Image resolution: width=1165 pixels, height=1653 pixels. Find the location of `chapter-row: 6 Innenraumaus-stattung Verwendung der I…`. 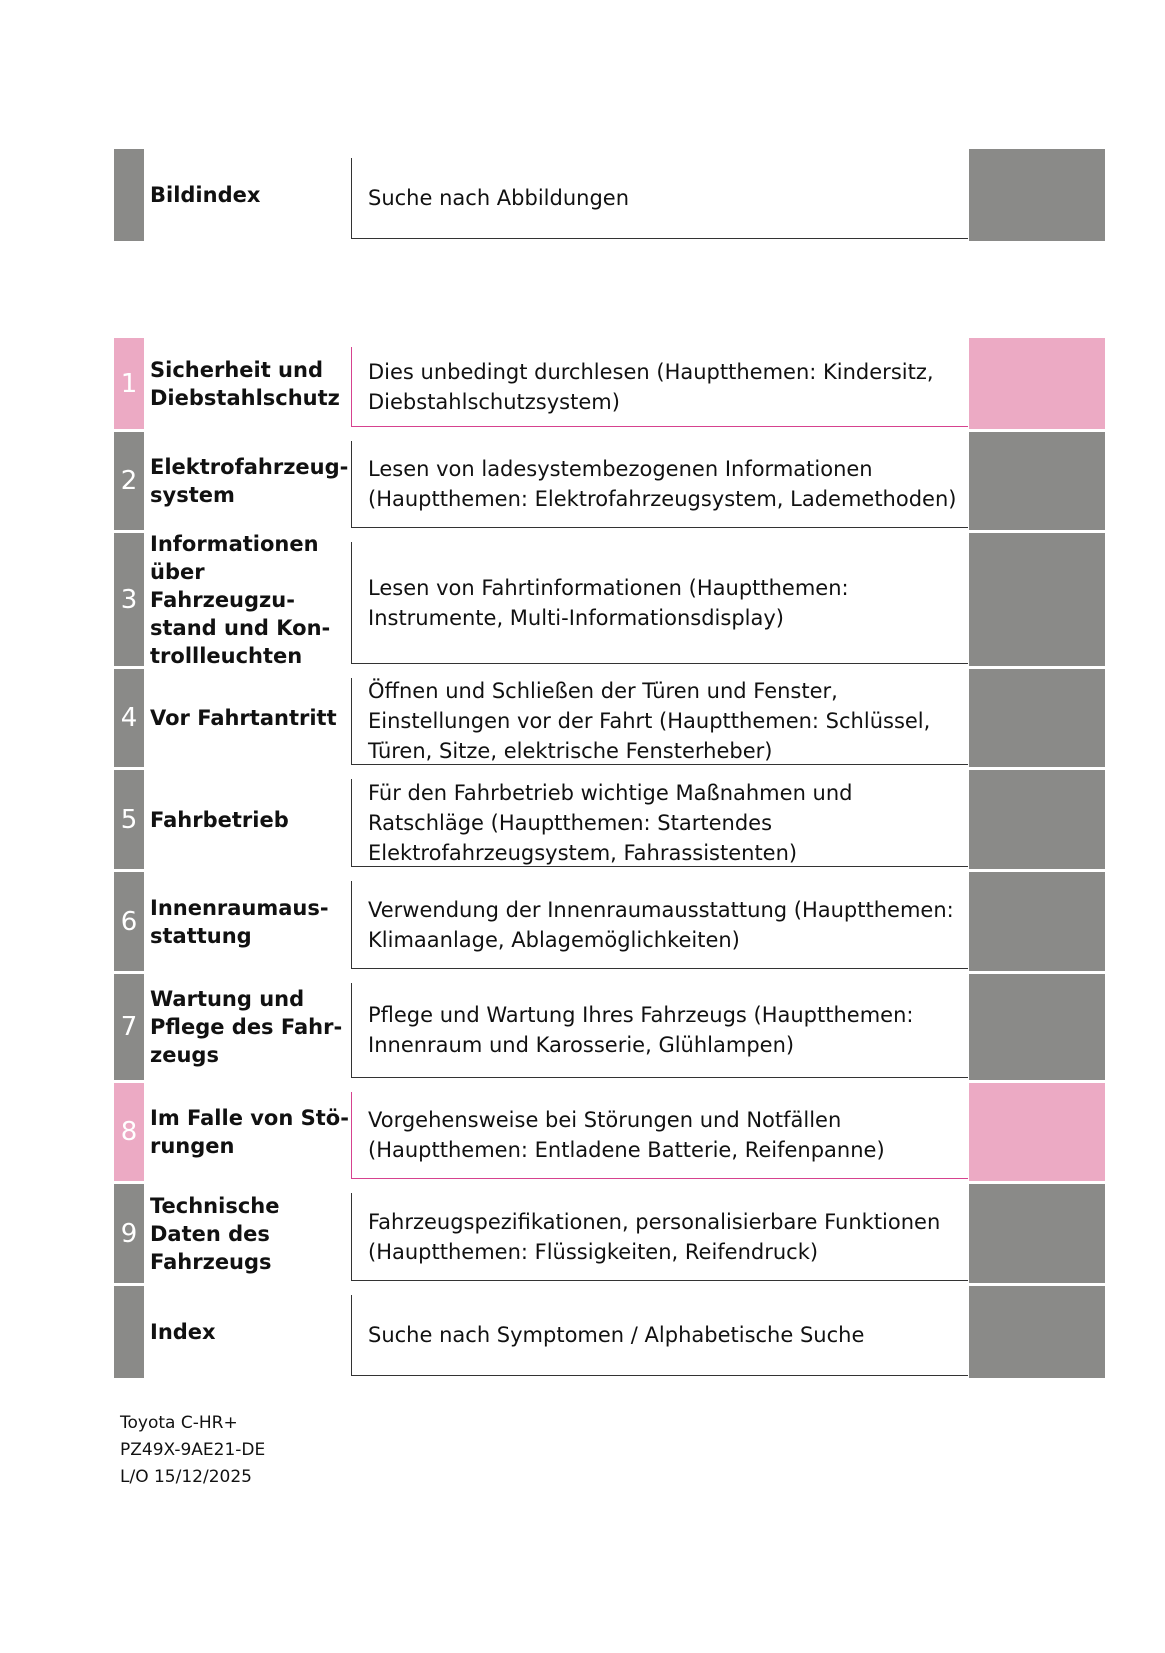

chapter-row: 6 Innenraumaus-stattung Verwendung der I… is located at coordinates (582, 921).